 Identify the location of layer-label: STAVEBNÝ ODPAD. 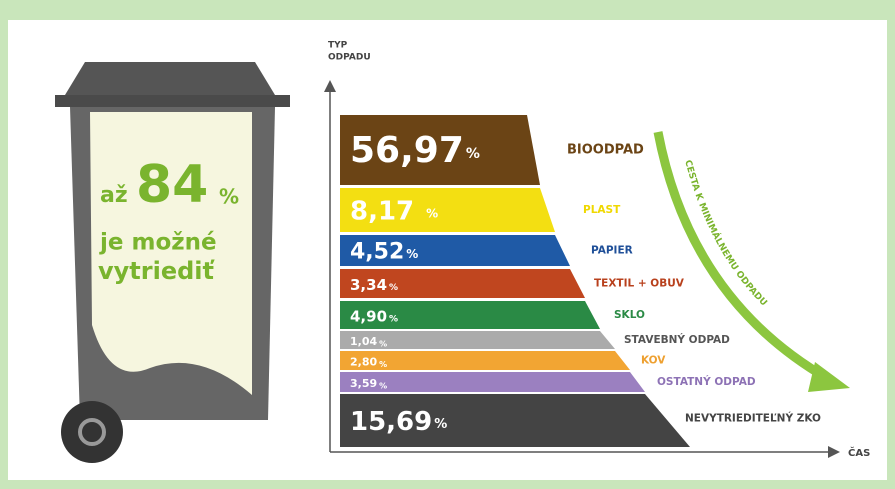
(677, 339).